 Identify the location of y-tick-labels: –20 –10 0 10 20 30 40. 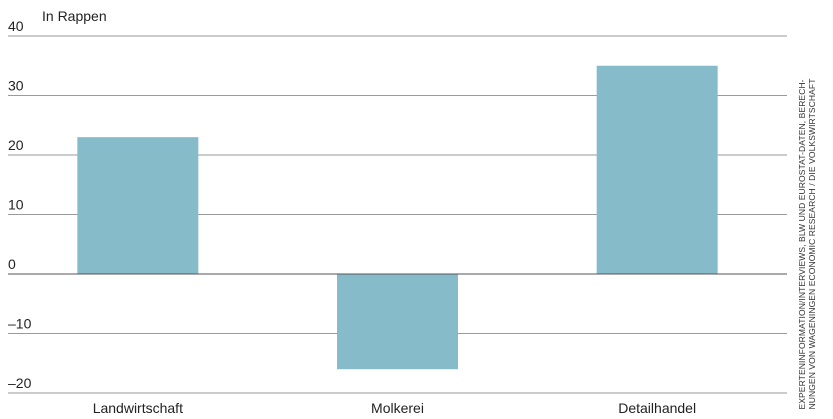
(20, 204).